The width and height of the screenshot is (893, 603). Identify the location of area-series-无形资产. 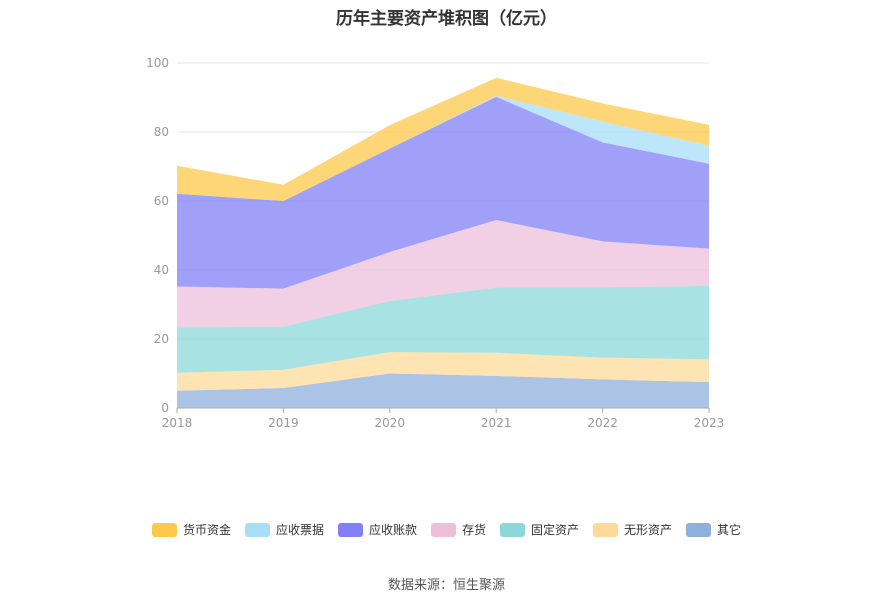
(443, 371).